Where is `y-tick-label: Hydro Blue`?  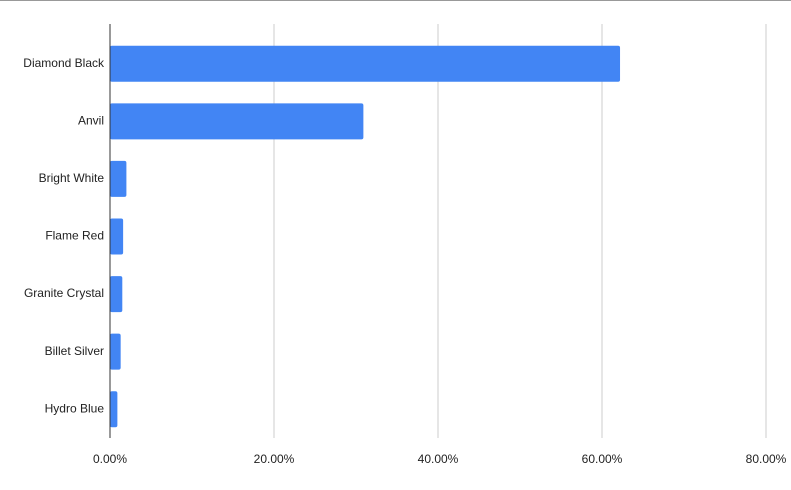
y-tick-label: Hydro Blue is located at coordinates (75, 408).